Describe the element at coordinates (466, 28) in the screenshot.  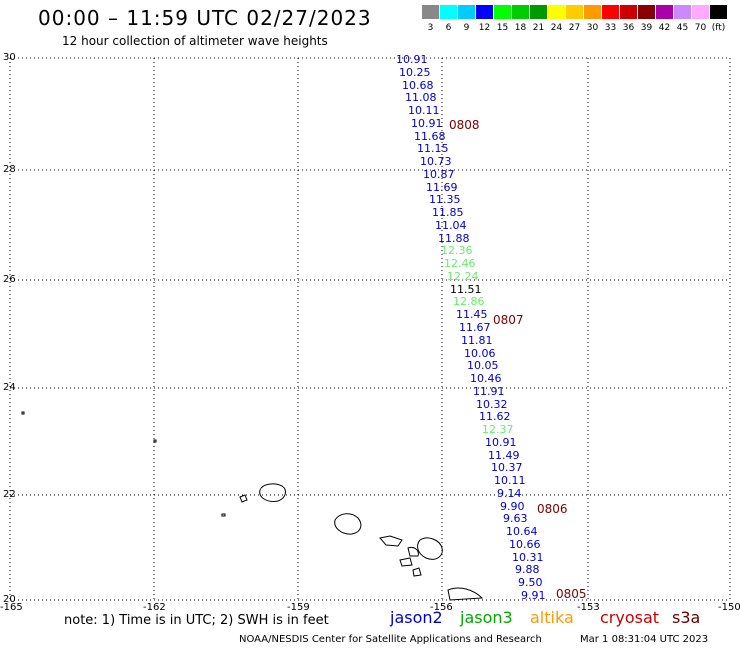
I see `scale-label: 9` at that location.